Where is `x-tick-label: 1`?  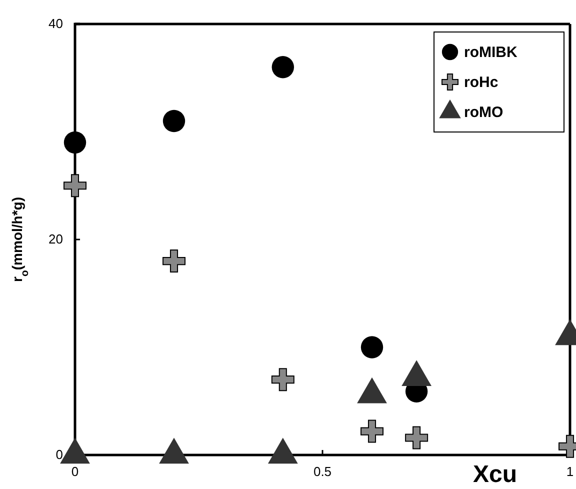 x-tick-label: 1 is located at coordinates (570, 472).